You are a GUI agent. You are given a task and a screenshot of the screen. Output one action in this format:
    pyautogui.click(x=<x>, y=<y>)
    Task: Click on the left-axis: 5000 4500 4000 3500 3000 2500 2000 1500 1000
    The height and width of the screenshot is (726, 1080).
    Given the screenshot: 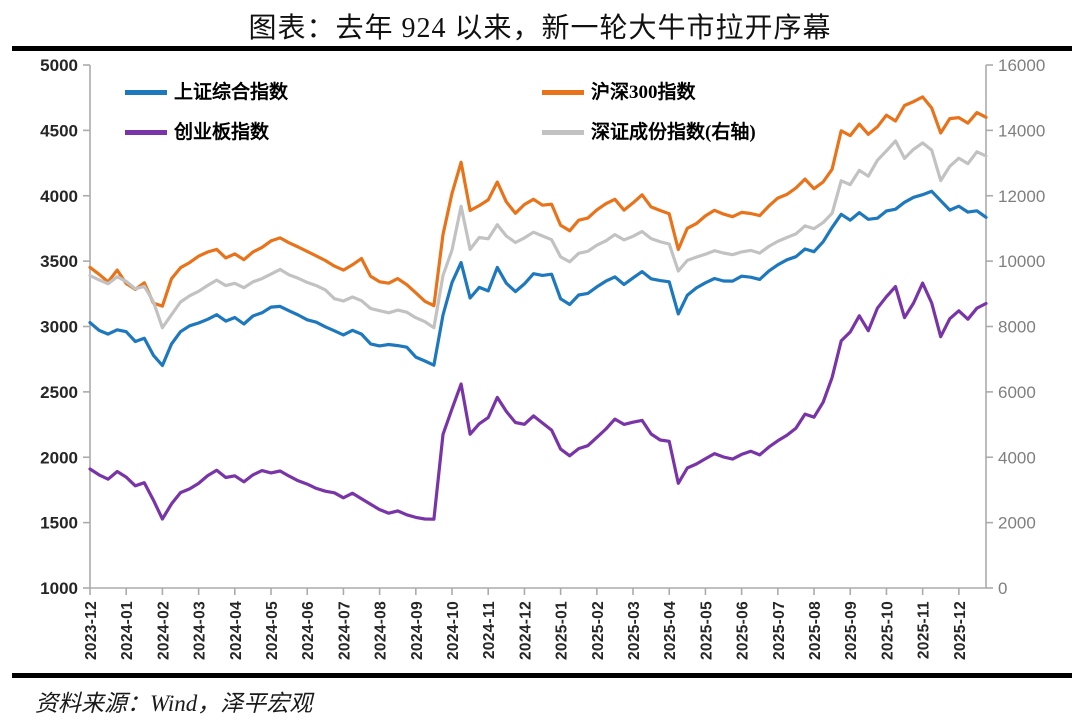 What is the action you would take?
    pyautogui.click(x=65, y=327)
    